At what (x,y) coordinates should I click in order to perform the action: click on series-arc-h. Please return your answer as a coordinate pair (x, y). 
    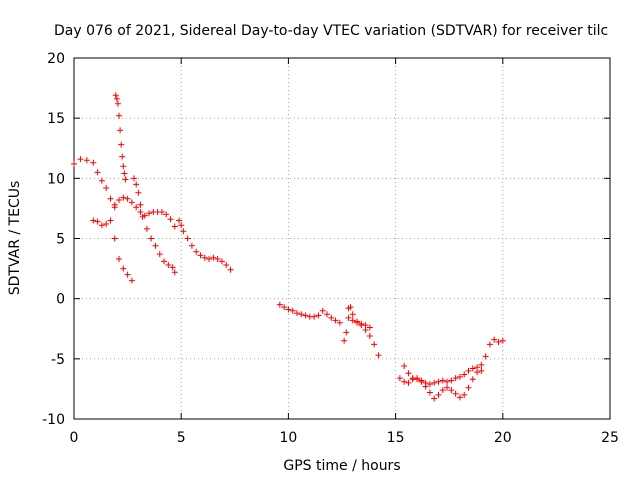
    Looking at the image, I should click on (361, 331).